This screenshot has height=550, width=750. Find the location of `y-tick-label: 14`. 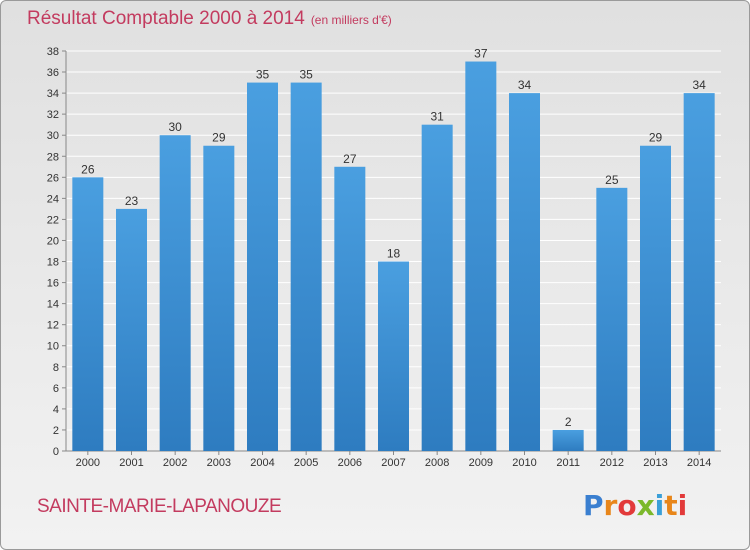

y-tick-label: 14 is located at coordinates (53, 305).